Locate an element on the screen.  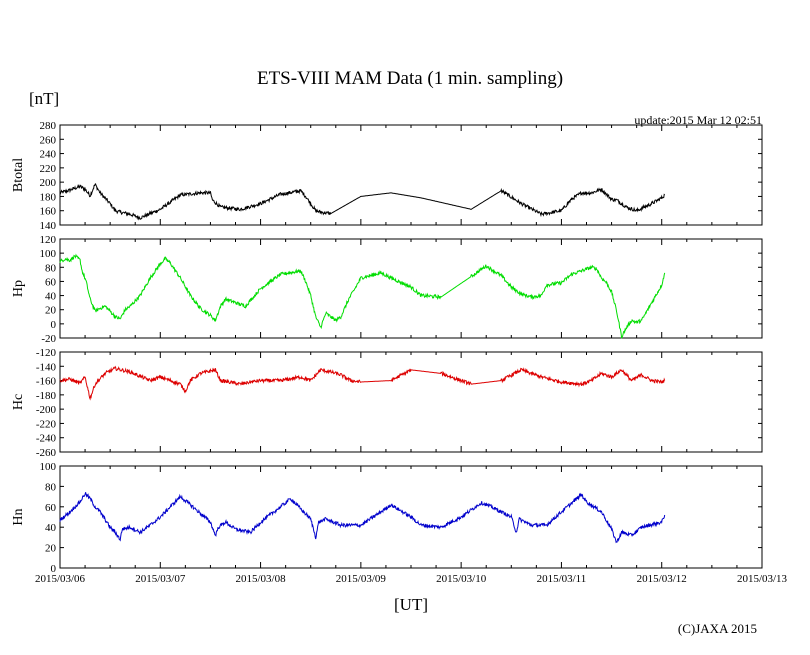
panel-name: Hc is located at coordinates (18, 402).